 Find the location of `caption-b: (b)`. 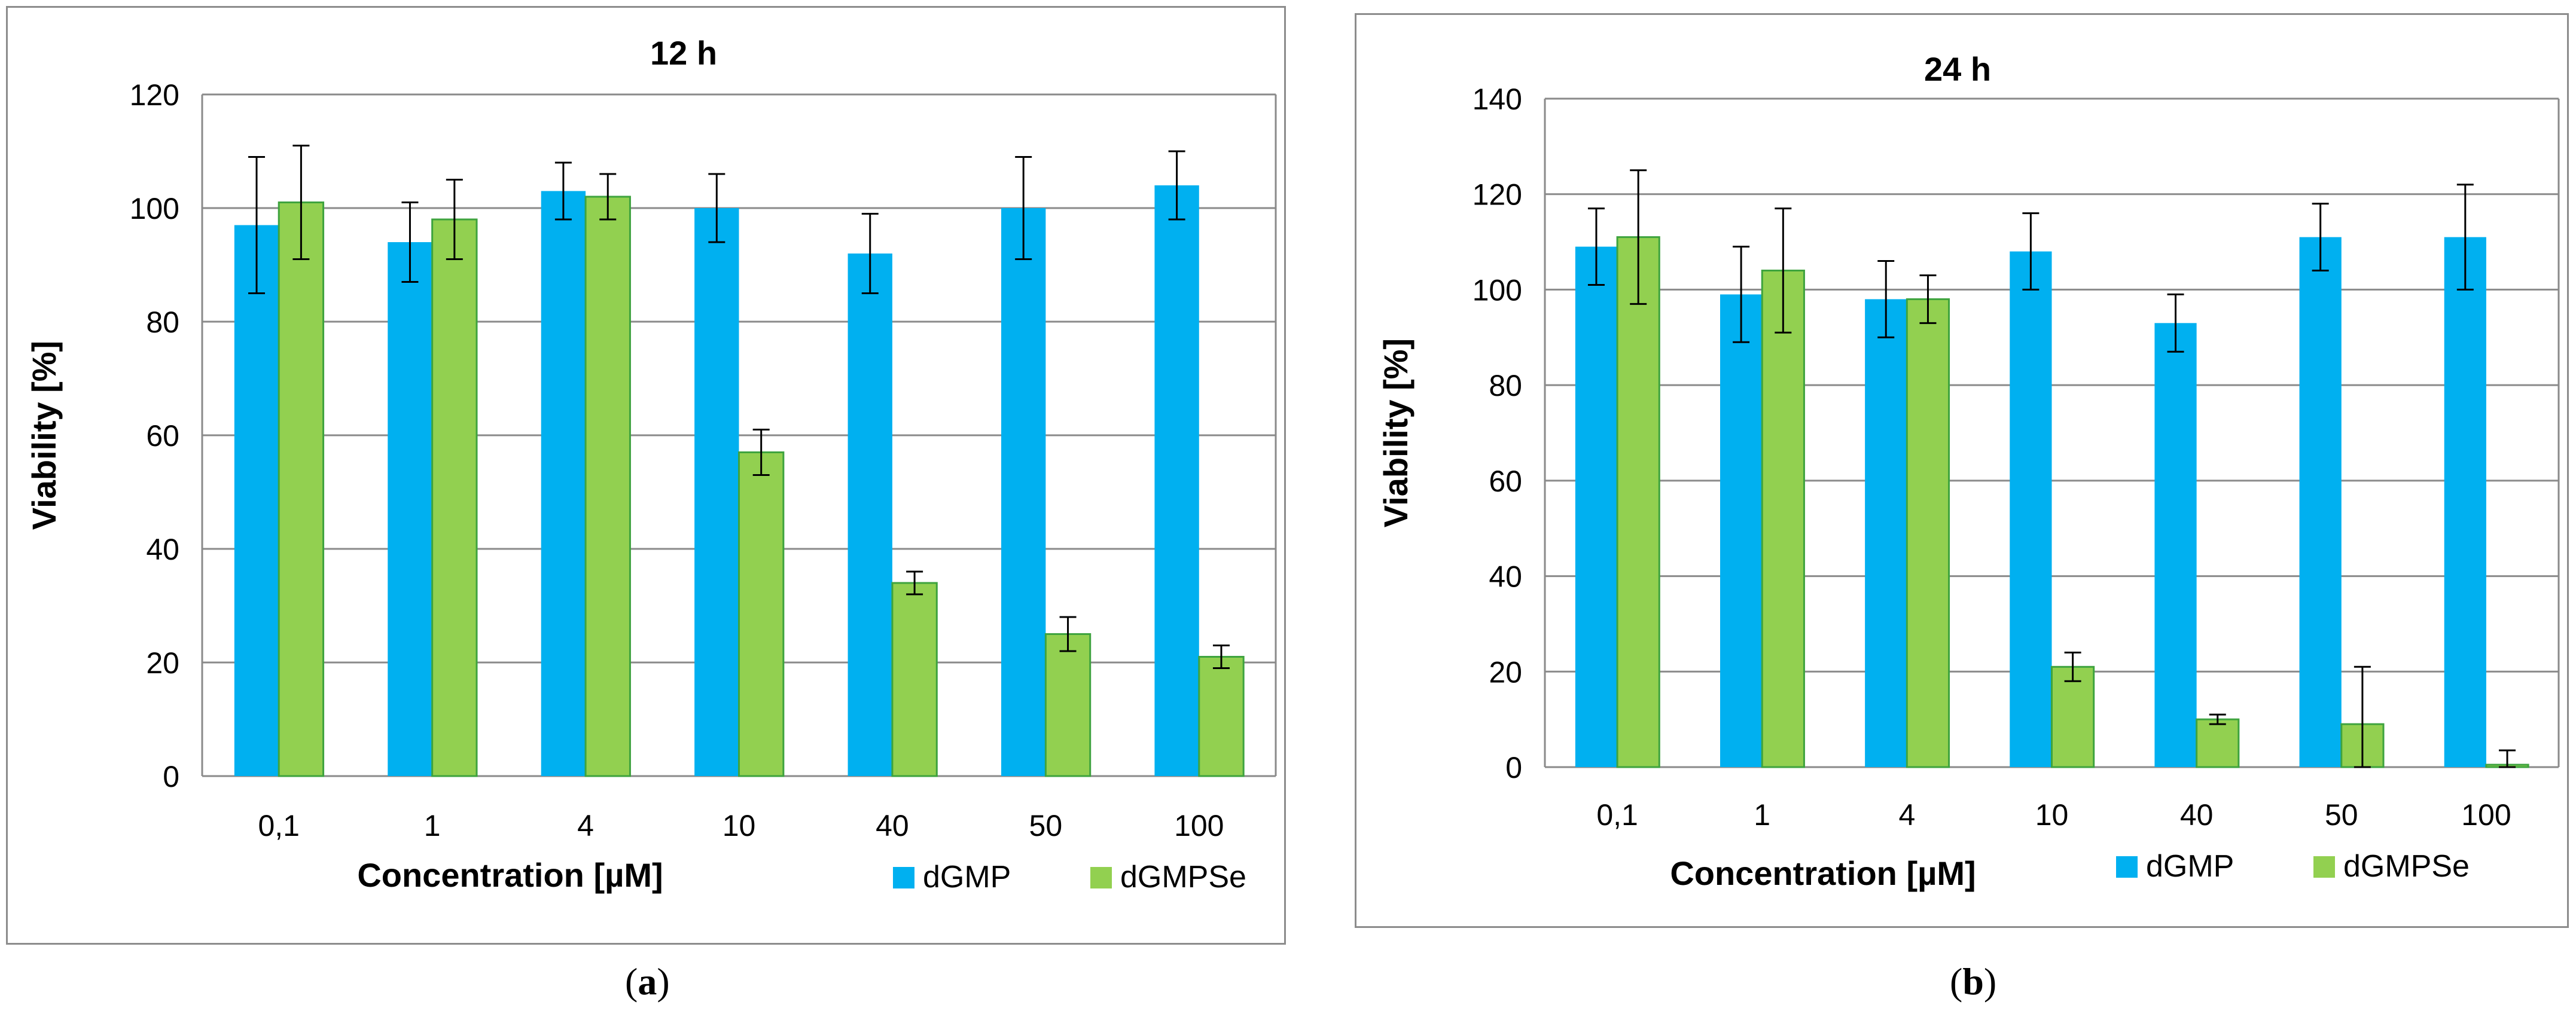

caption-b: (b) is located at coordinates (1974, 982).